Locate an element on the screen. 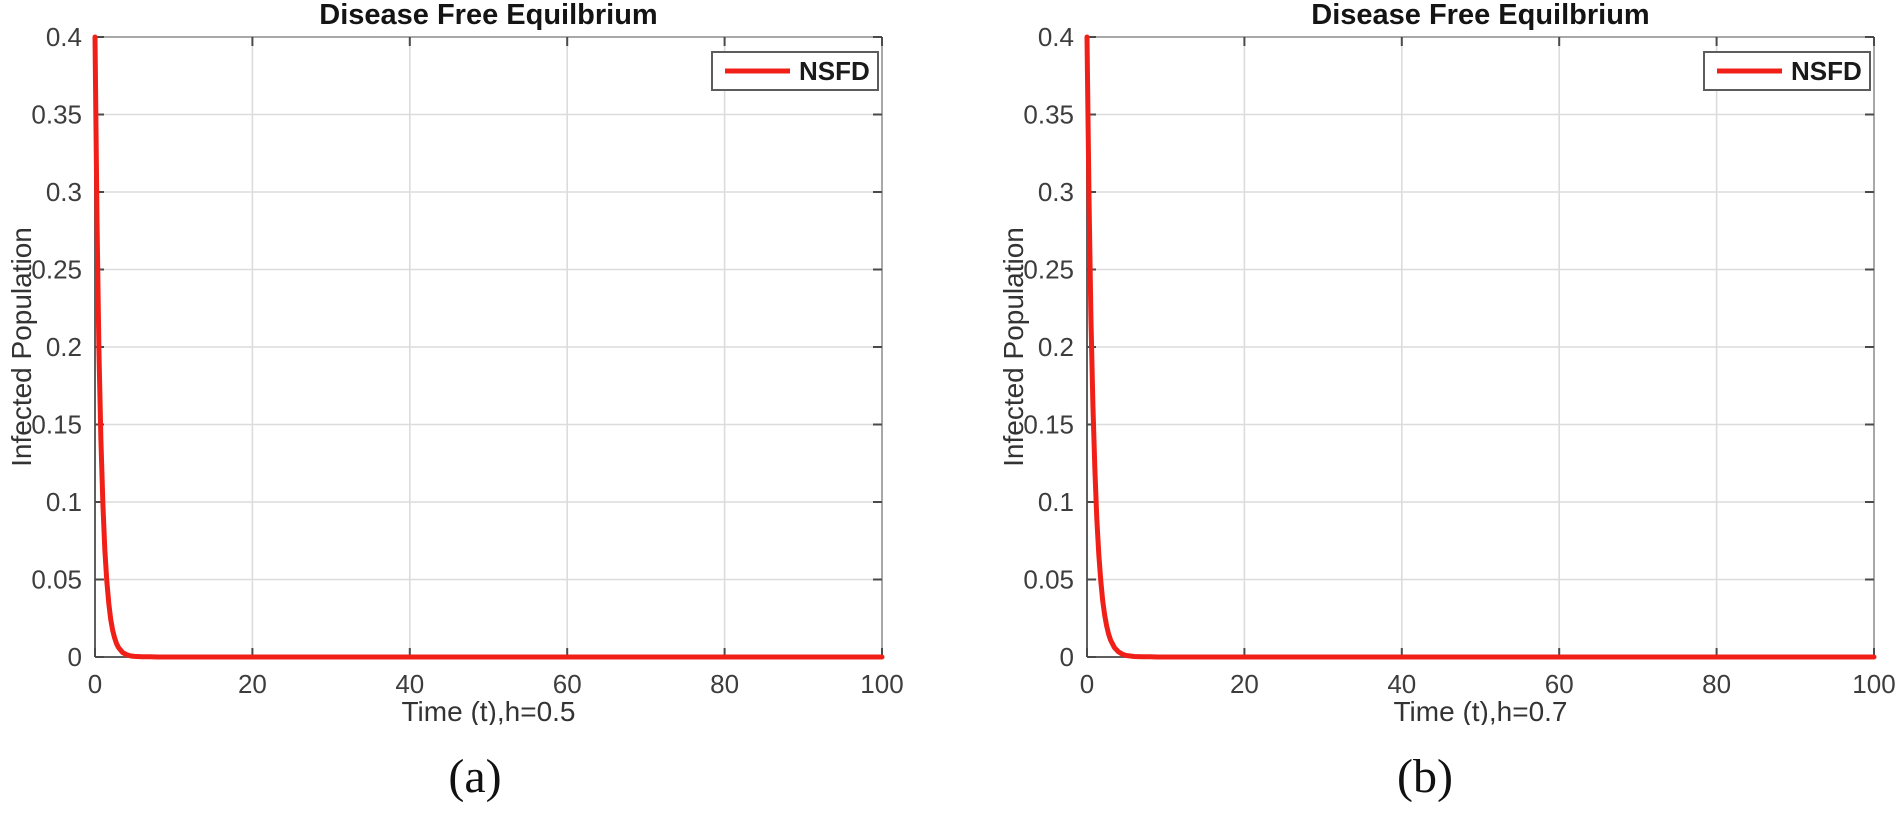 This screenshot has width=1900, height=819. subplot-b-caption: (b) is located at coordinates (1425, 776).